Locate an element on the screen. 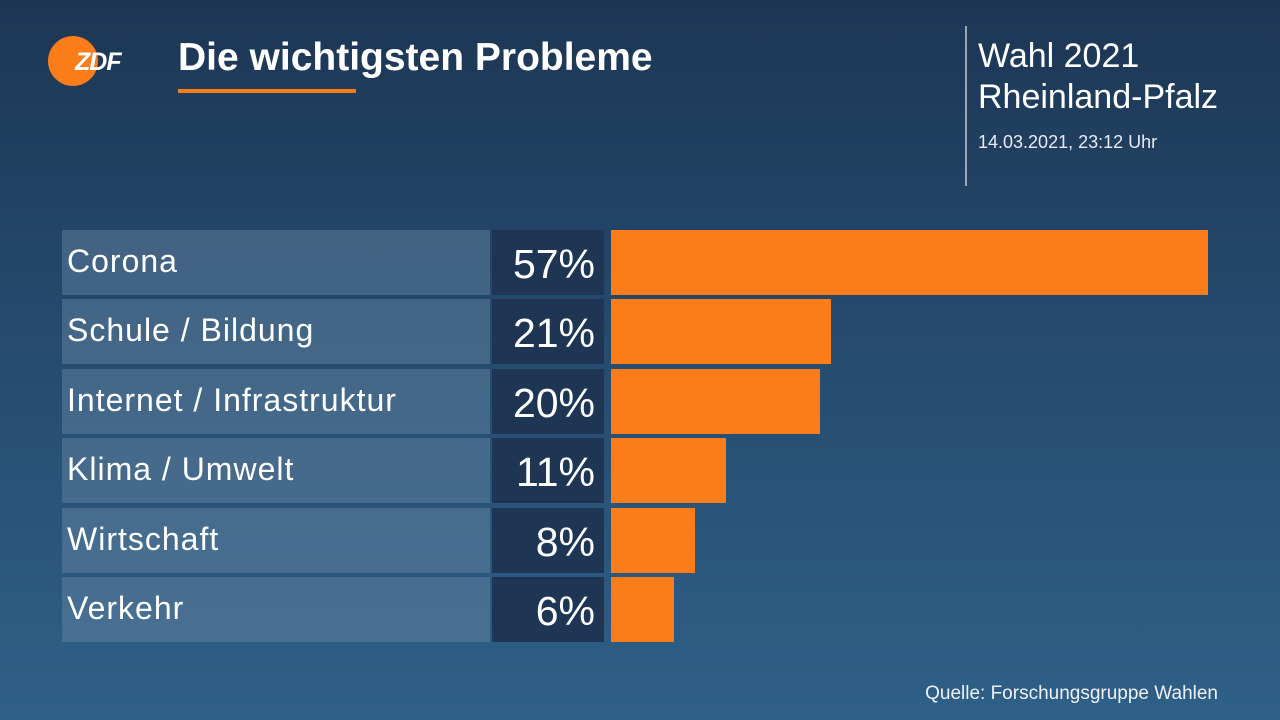  category-cell: Wirtschaft is located at coordinates (276, 540).